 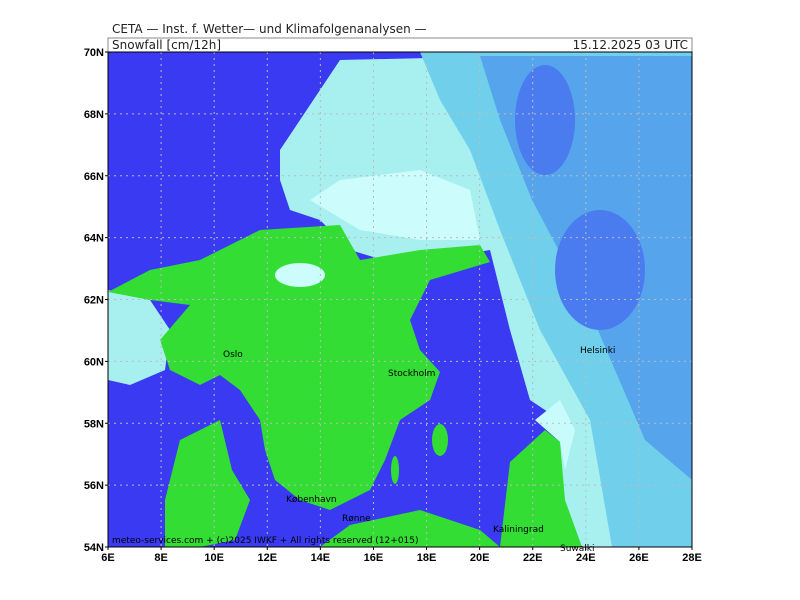 I want to click on lat-label: 64N, so click(x=94, y=239).